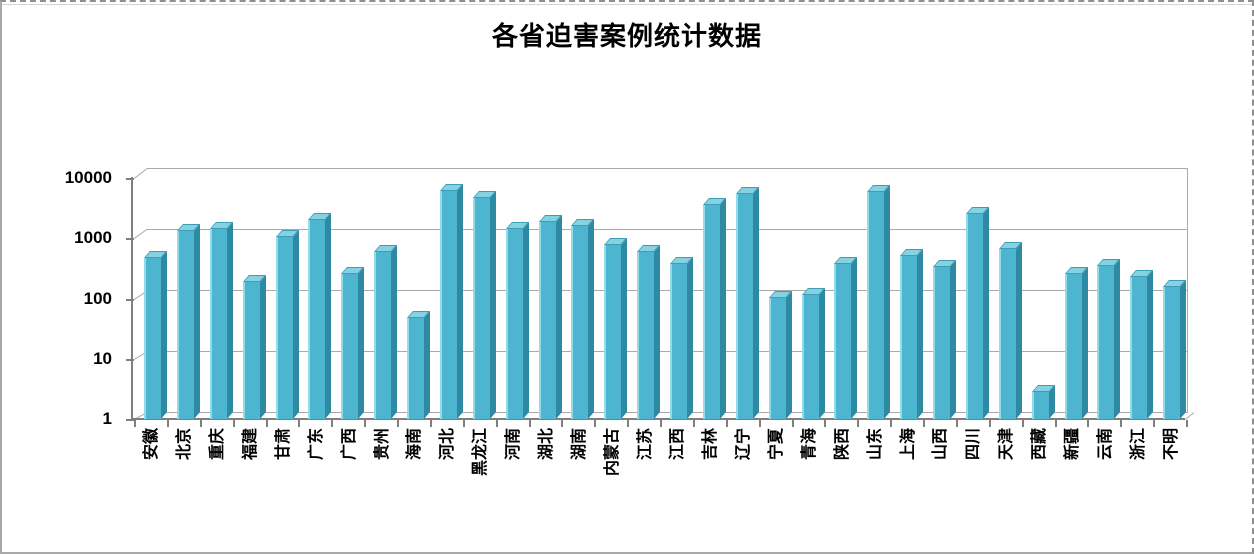  What do you see at coordinates (810, 487) in the screenshot?
I see `x-axis-label-cell: 青海` at bounding box center [810, 487].